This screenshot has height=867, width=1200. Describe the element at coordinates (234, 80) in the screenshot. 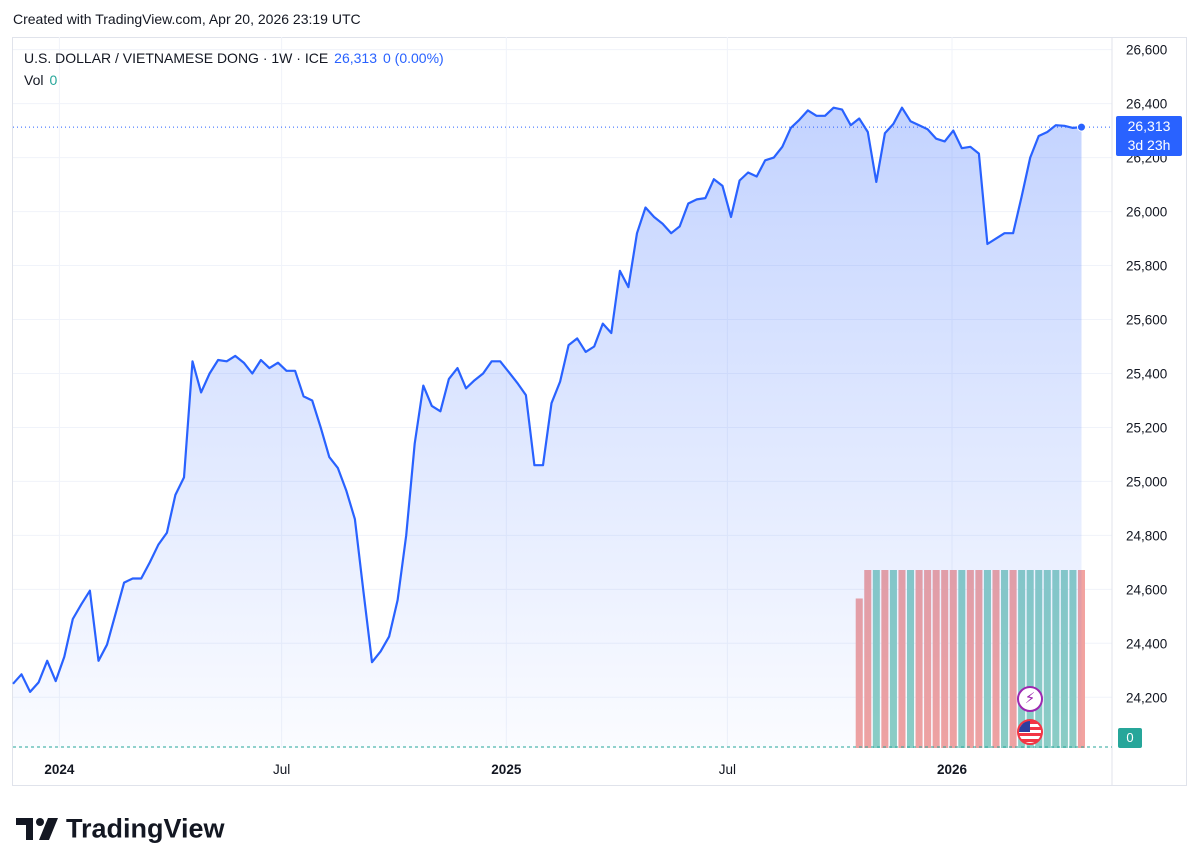

I see `legend-volume-row: Vol 0` at that location.